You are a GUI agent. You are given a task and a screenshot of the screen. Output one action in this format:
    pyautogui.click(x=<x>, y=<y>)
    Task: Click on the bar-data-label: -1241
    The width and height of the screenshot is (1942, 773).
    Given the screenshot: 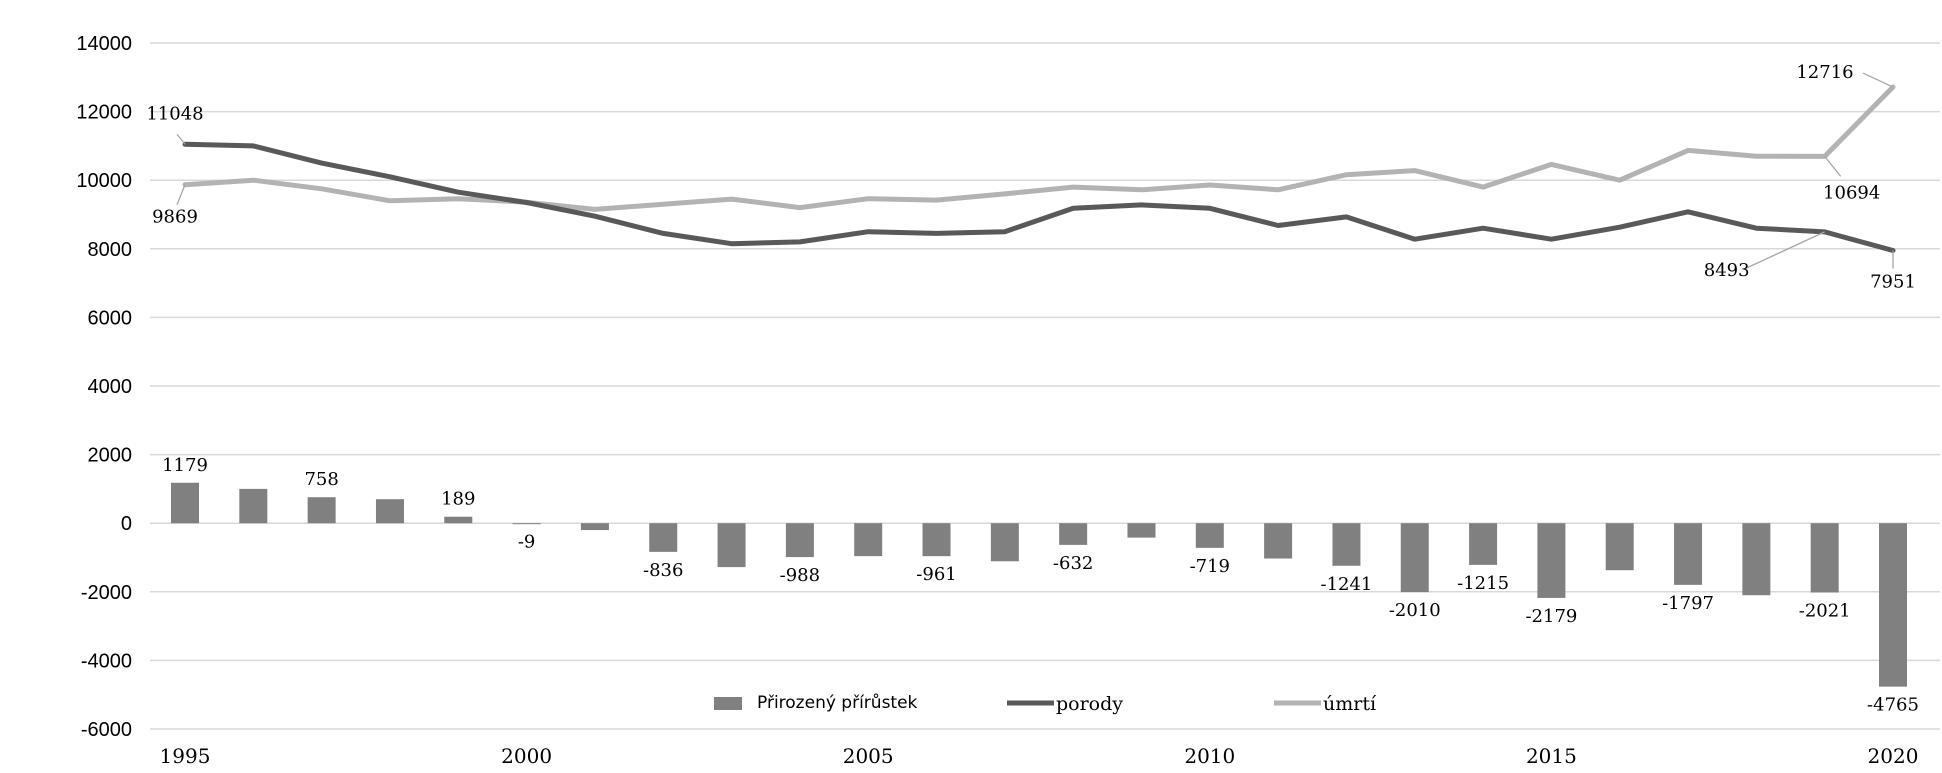 What is the action you would take?
    pyautogui.click(x=1346, y=584)
    